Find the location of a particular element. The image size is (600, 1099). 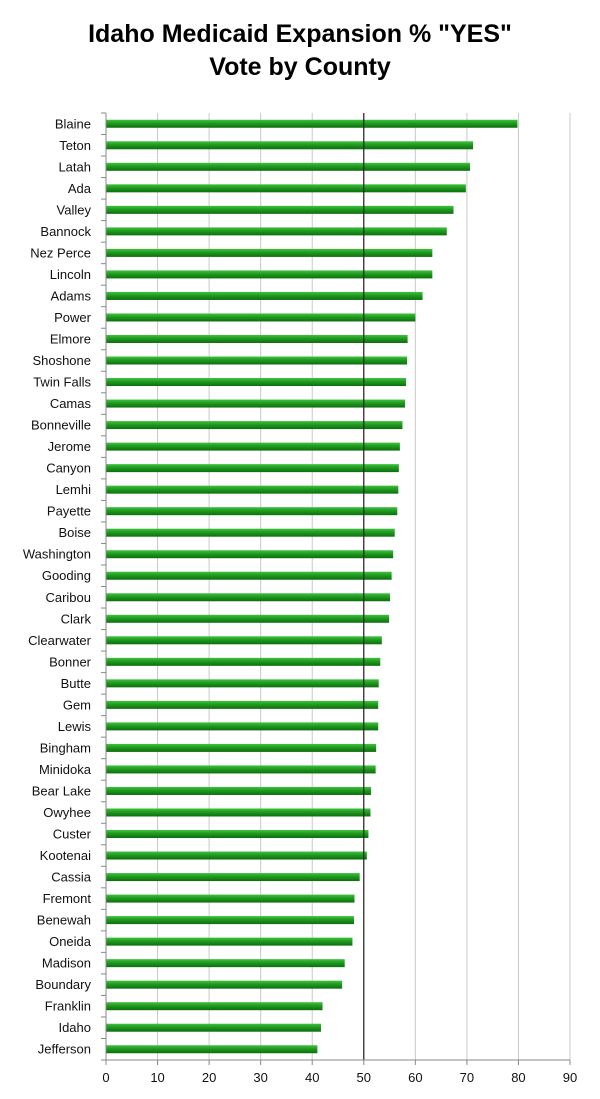

x-tick-label: 0 is located at coordinates (105, 1077).